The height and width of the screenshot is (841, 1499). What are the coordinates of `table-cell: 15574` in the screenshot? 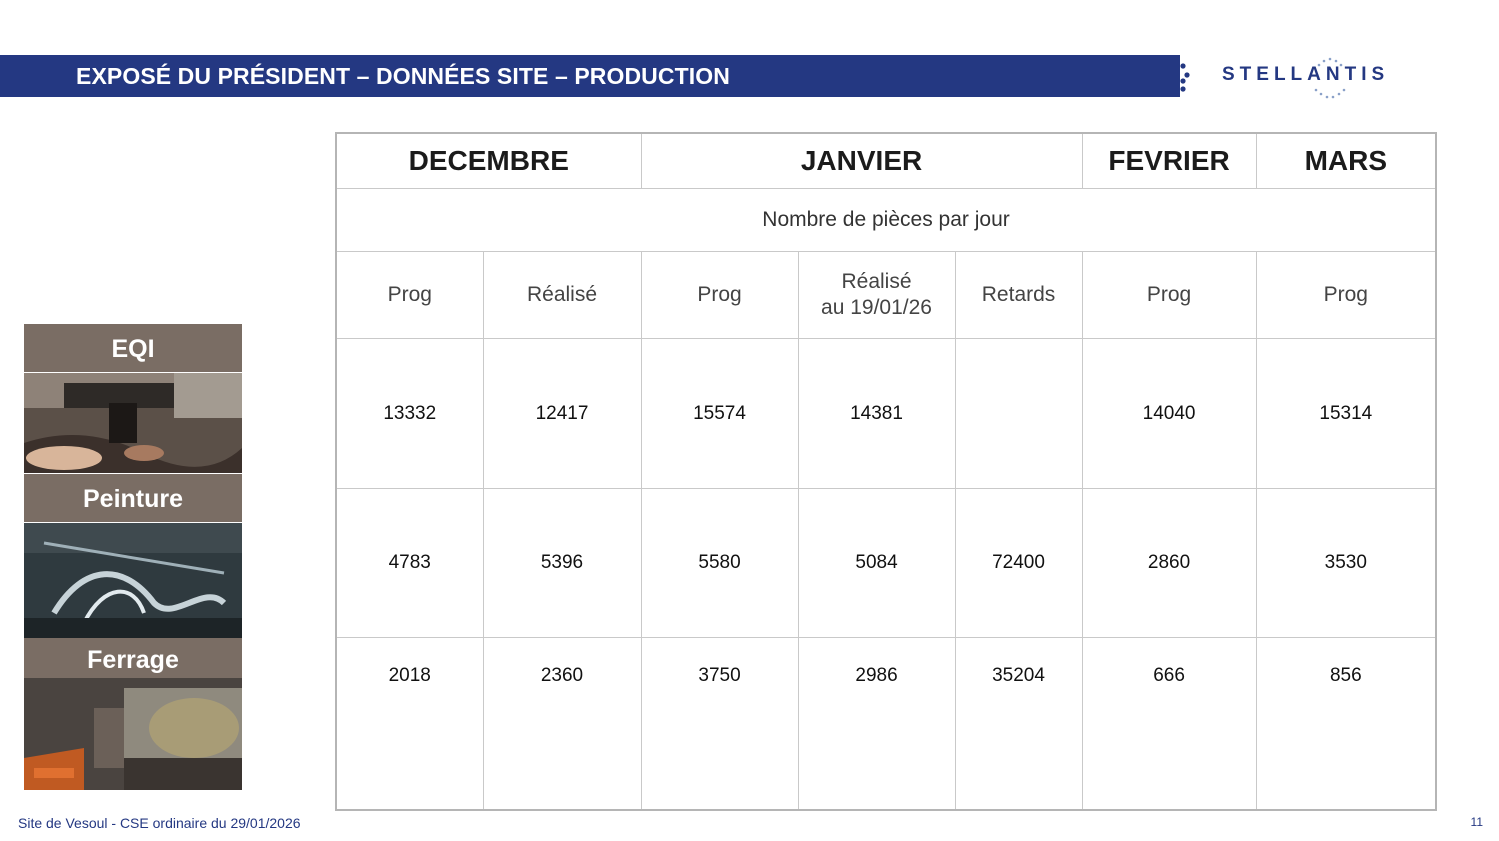 It's located at (719, 413).